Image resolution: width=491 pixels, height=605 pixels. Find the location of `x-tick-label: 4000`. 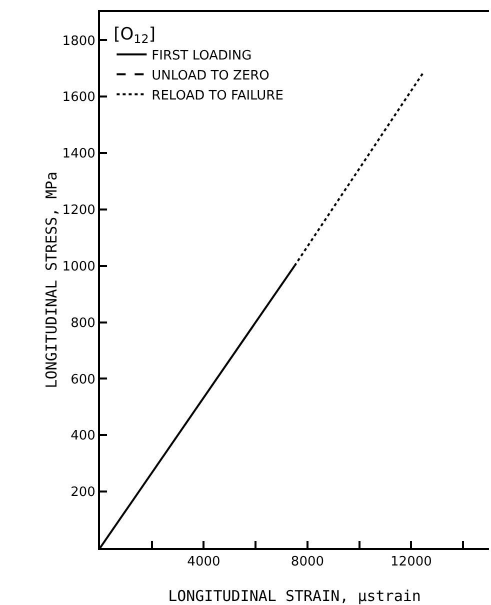

x-tick-label: 4000 is located at coordinates (203, 562).